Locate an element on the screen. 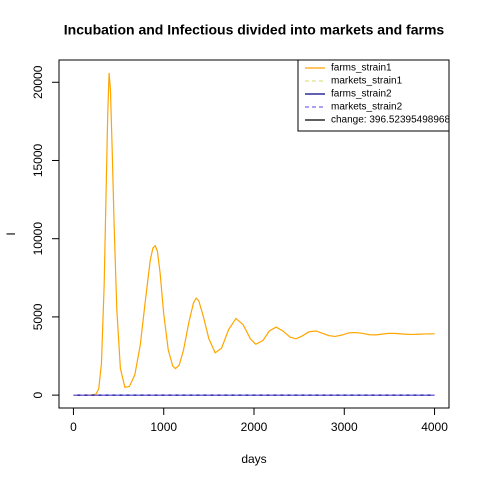  legend-box is located at coordinates (373, 95).